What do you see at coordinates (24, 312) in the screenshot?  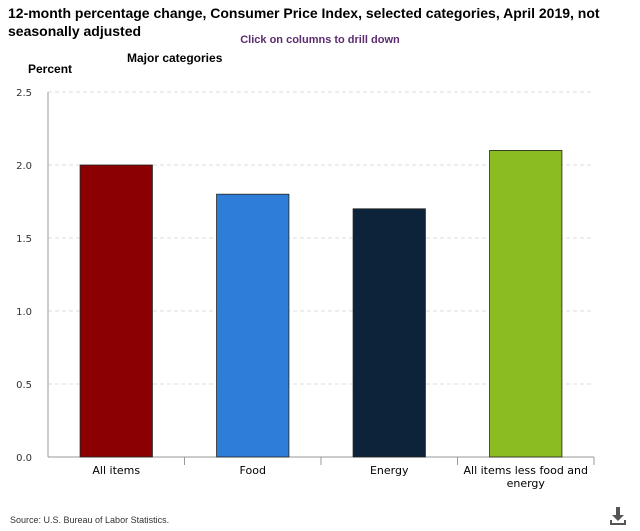 I see `y-tick-label: 1.0` at bounding box center [24, 312].